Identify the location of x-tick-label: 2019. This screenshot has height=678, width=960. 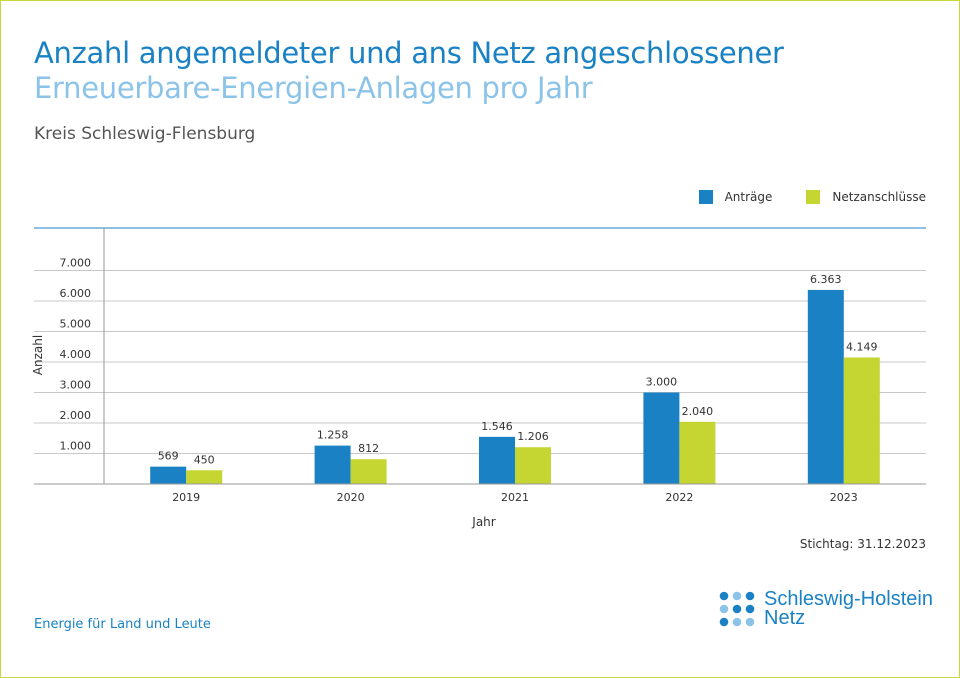
(186, 497).